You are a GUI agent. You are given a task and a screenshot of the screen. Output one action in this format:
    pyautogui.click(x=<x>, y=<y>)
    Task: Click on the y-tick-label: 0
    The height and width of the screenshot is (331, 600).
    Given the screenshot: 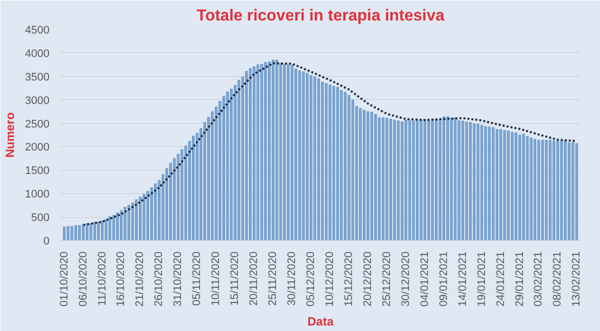 What is the action you would take?
    pyautogui.click(x=46, y=242)
    